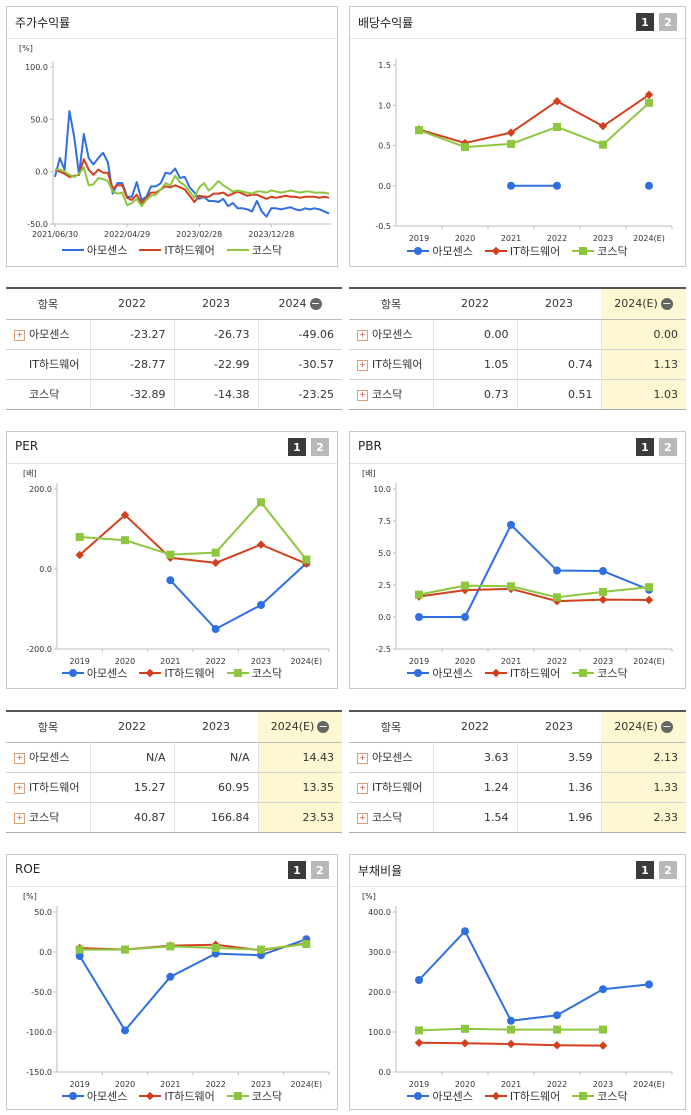 The image size is (691, 1115). I want to click on table-cell: -23.27, so click(131, 333).